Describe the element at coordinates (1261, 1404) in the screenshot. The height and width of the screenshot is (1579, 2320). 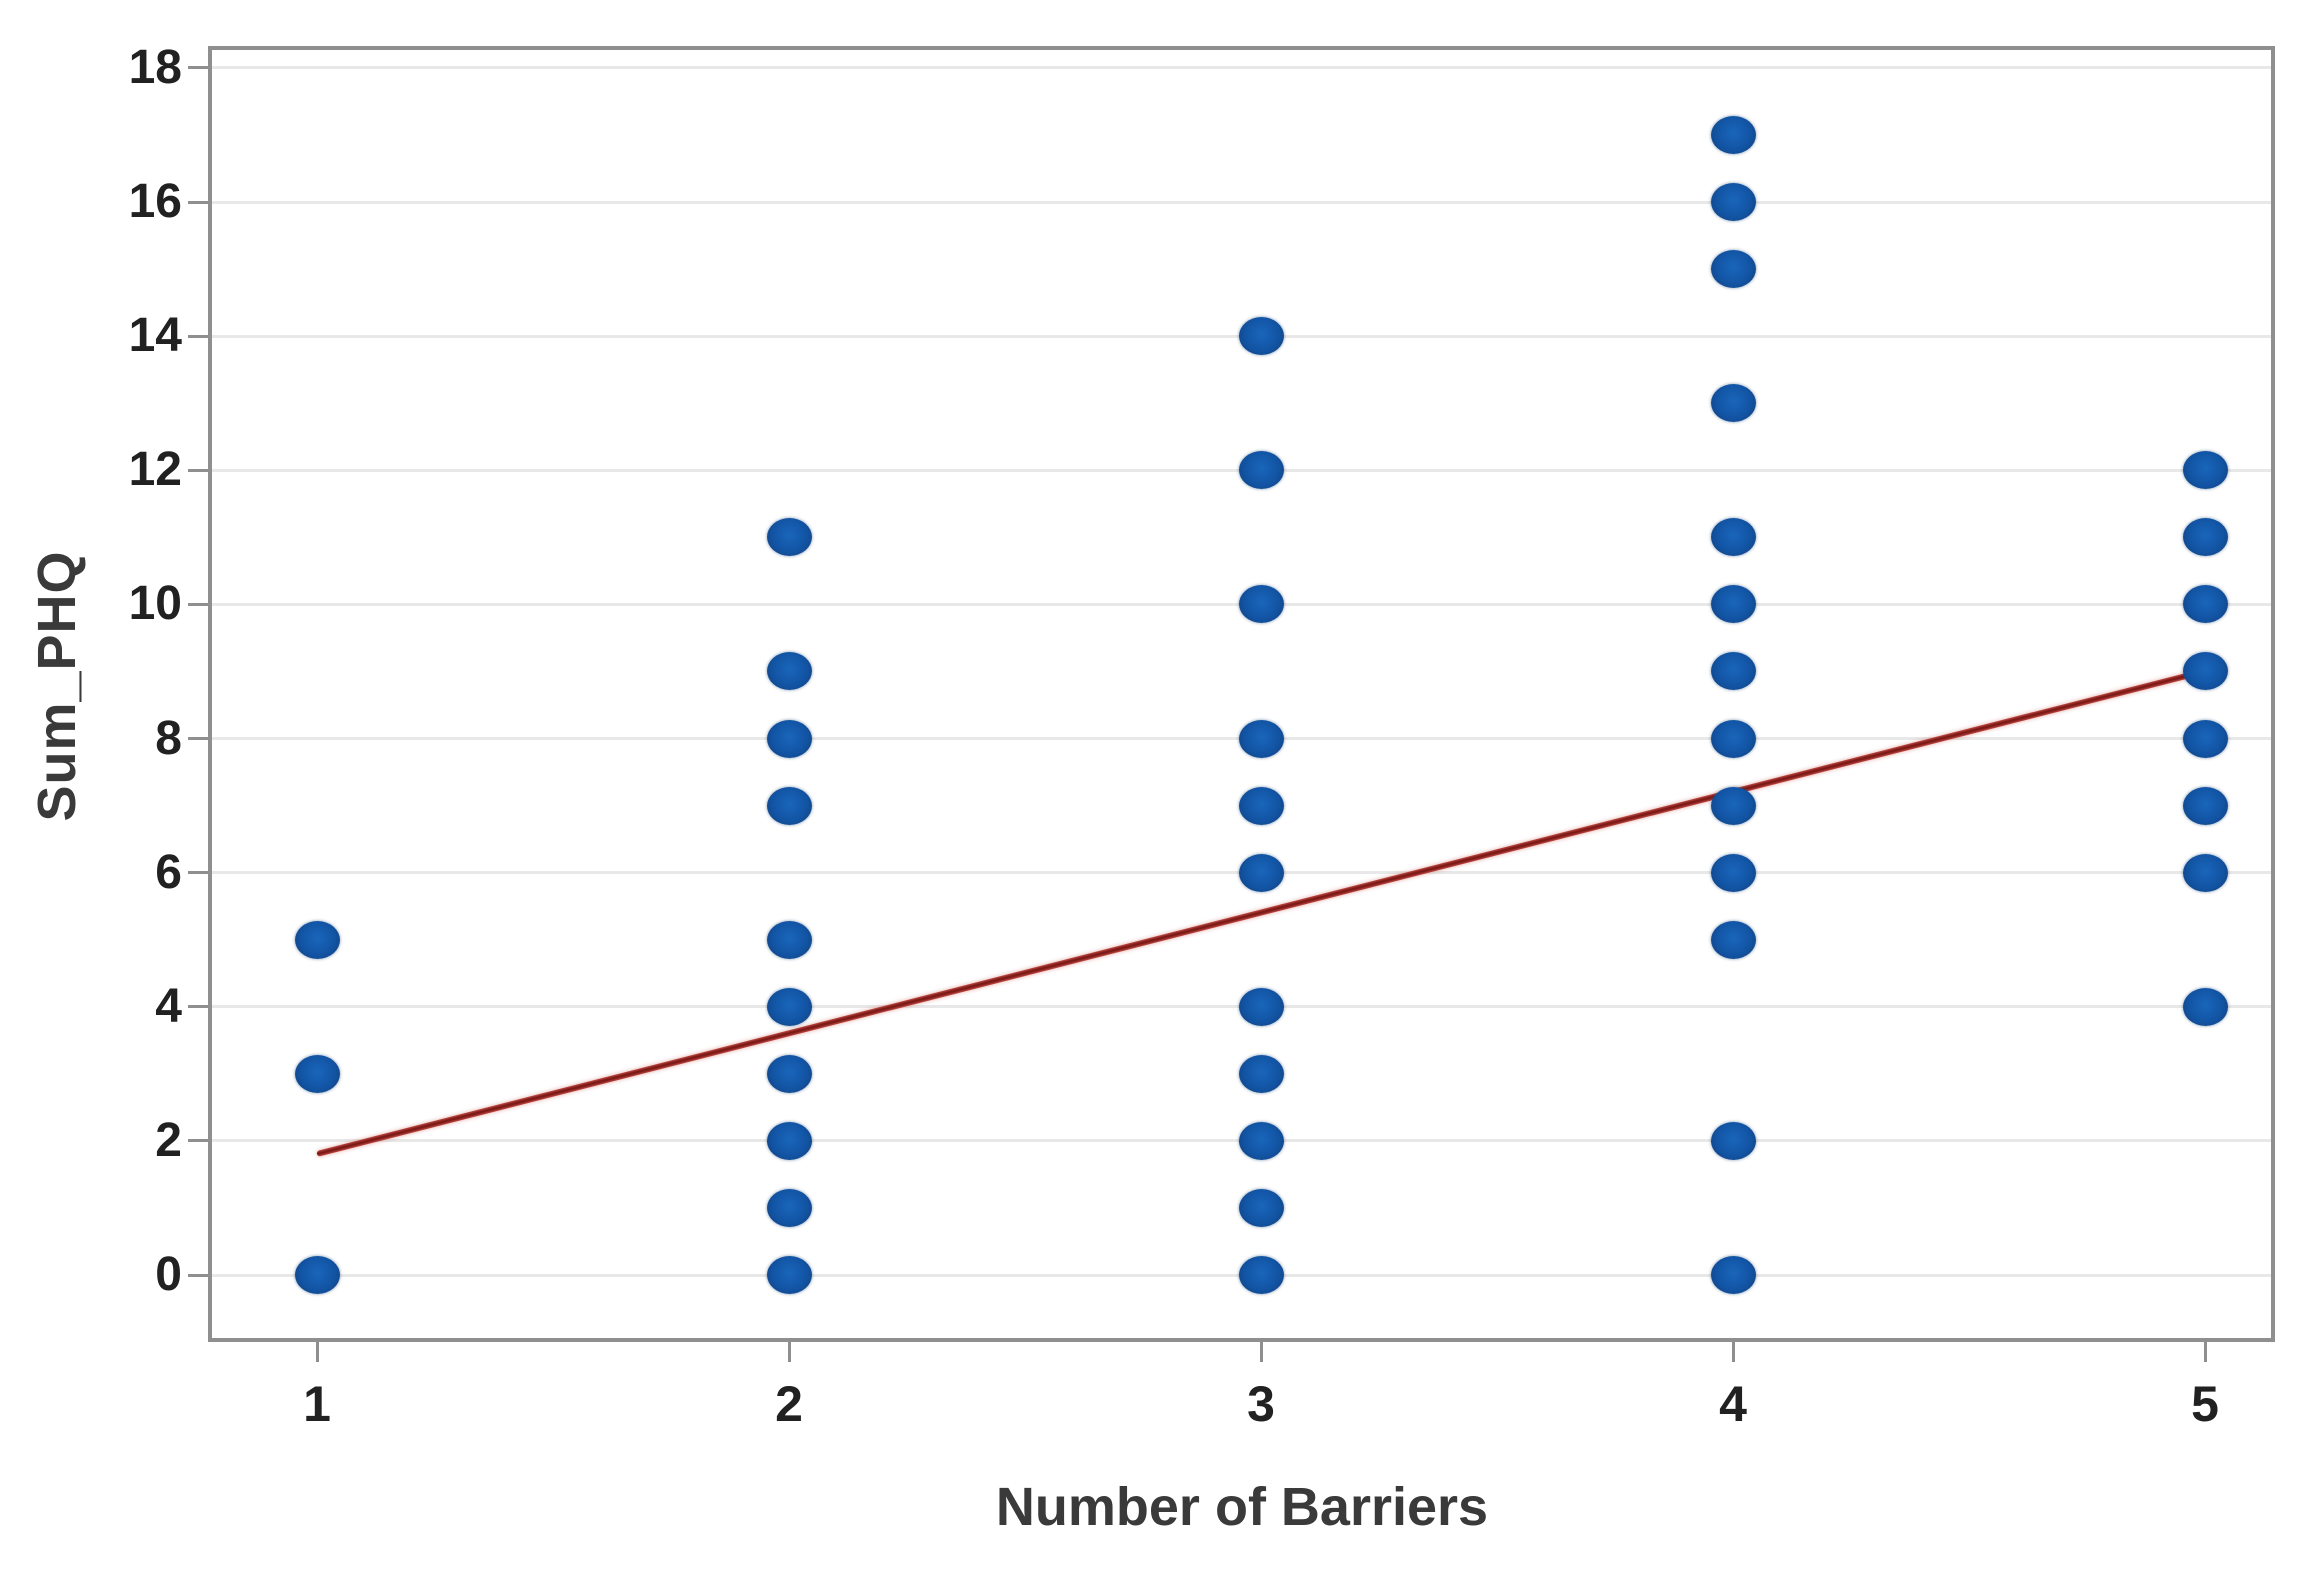
I see `x-tick-label: 3` at that location.